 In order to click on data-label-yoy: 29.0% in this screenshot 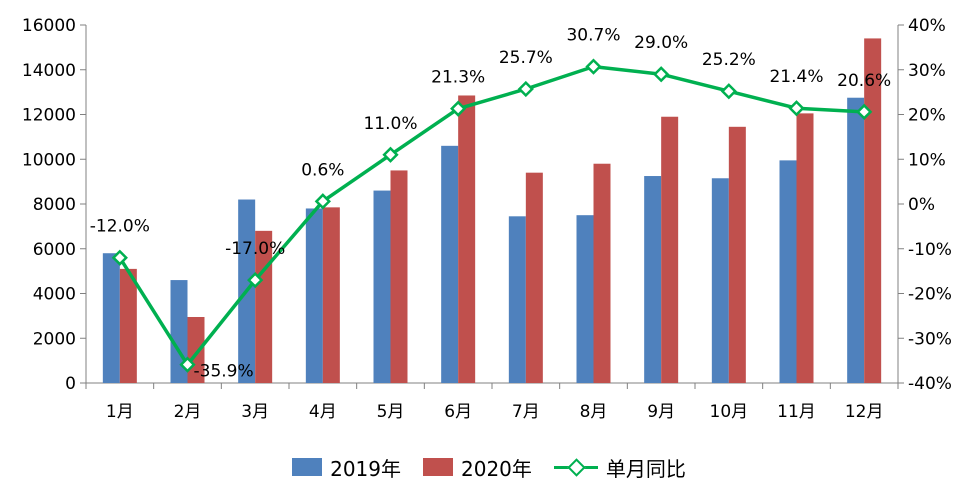, I will do `click(661, 43)`.